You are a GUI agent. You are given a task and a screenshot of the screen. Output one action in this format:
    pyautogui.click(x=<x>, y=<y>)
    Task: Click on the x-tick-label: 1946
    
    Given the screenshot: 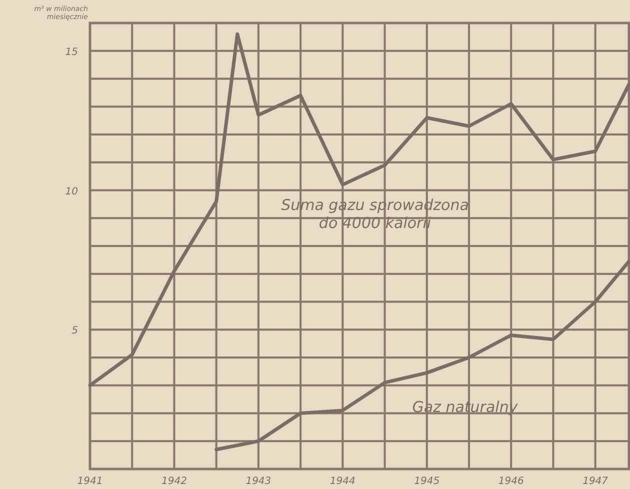 What is the action you would take?
    pyautogui.click(x=511, y=481)
    